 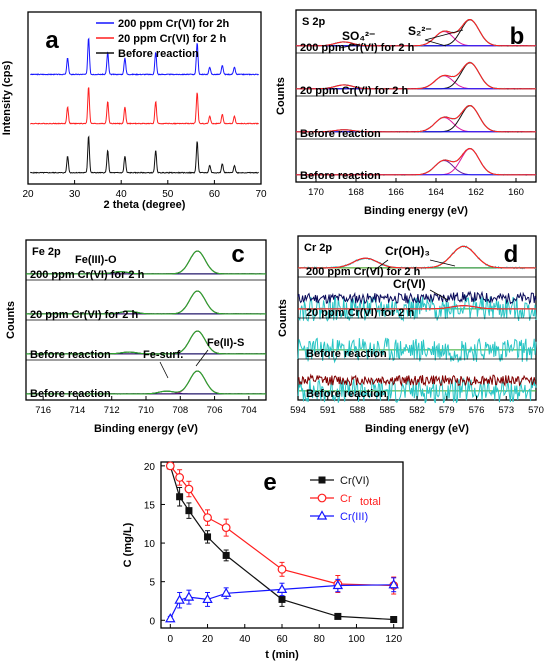 What do you see at coordinates (158, 54) in the screenshot?
I see `legend-entry: Before reaction` at bounding box center [158, 54].